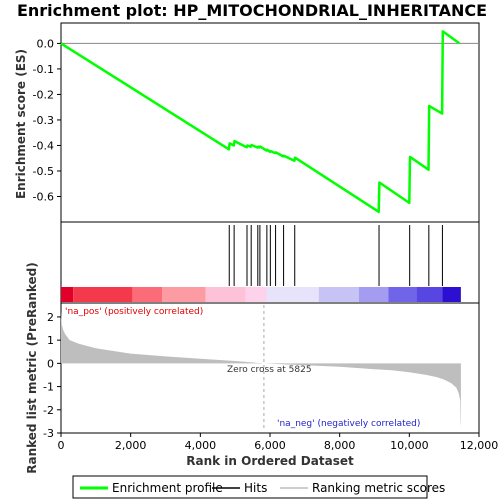 This screenshot has width=500, height=500. Describe the element at coordinates (43, 69) in the screenshot. I see `es-ytick-label: -0.1` at that location.